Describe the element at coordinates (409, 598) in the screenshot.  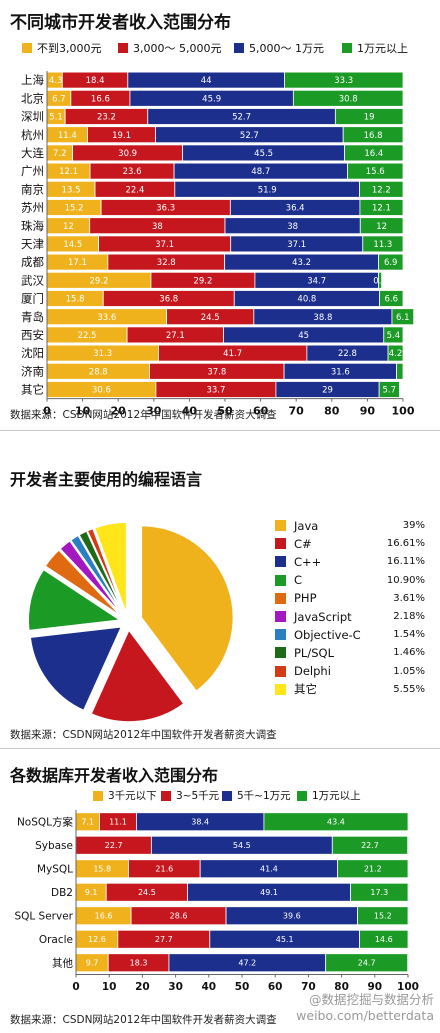
I see `pie-legend-value: 3.61%` at that location.